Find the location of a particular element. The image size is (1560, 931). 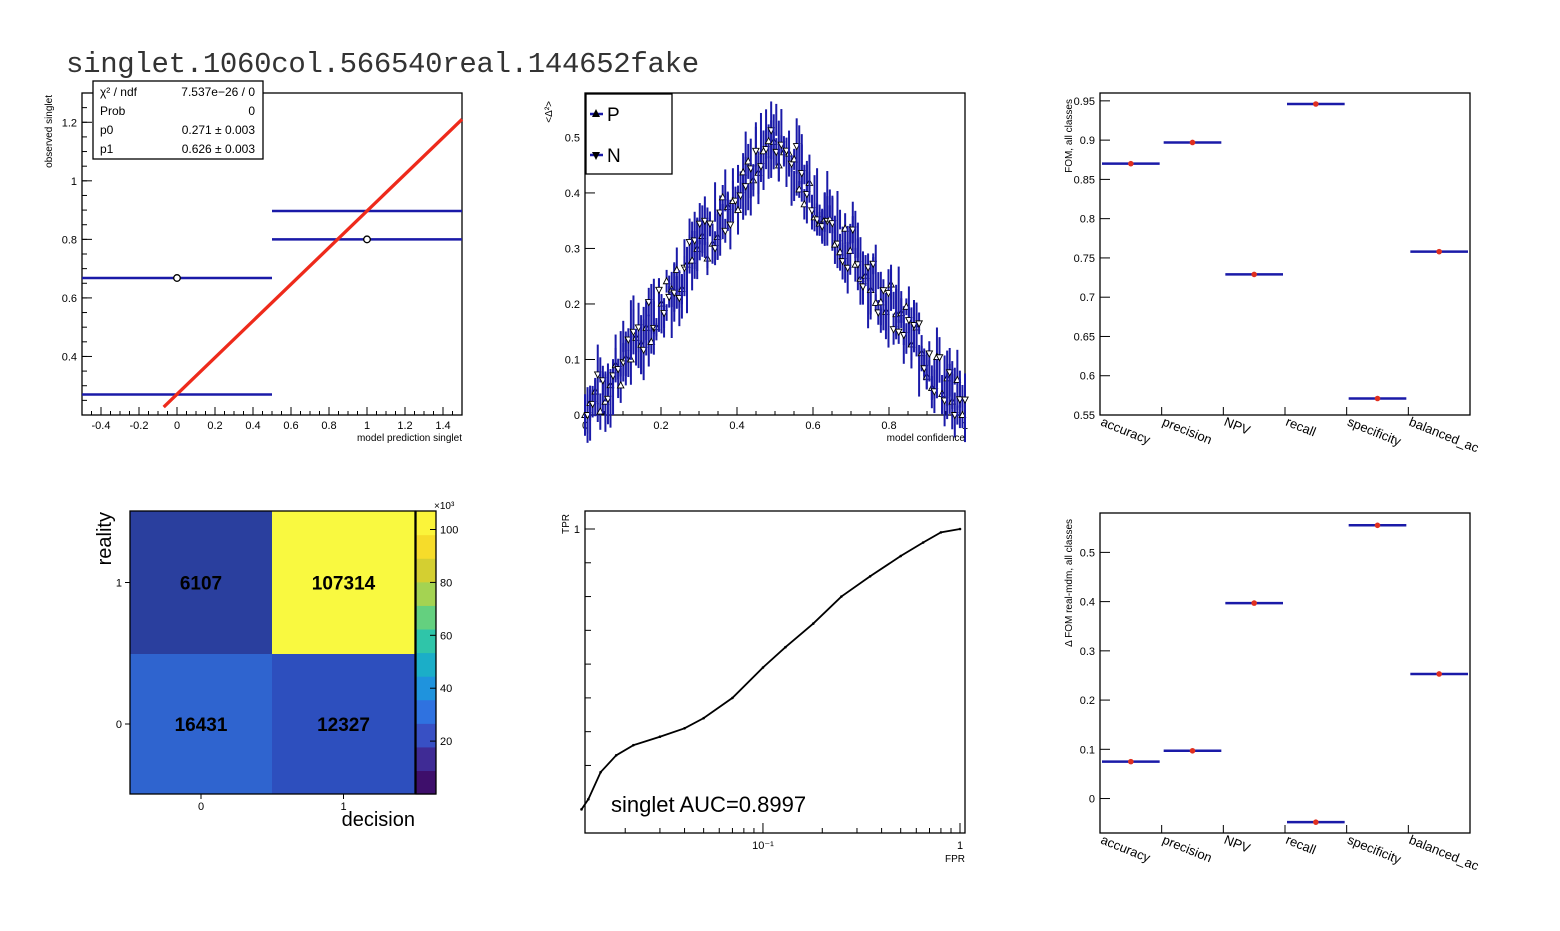

y-tick-label: 1.2 is located at coordinates (69, 123).